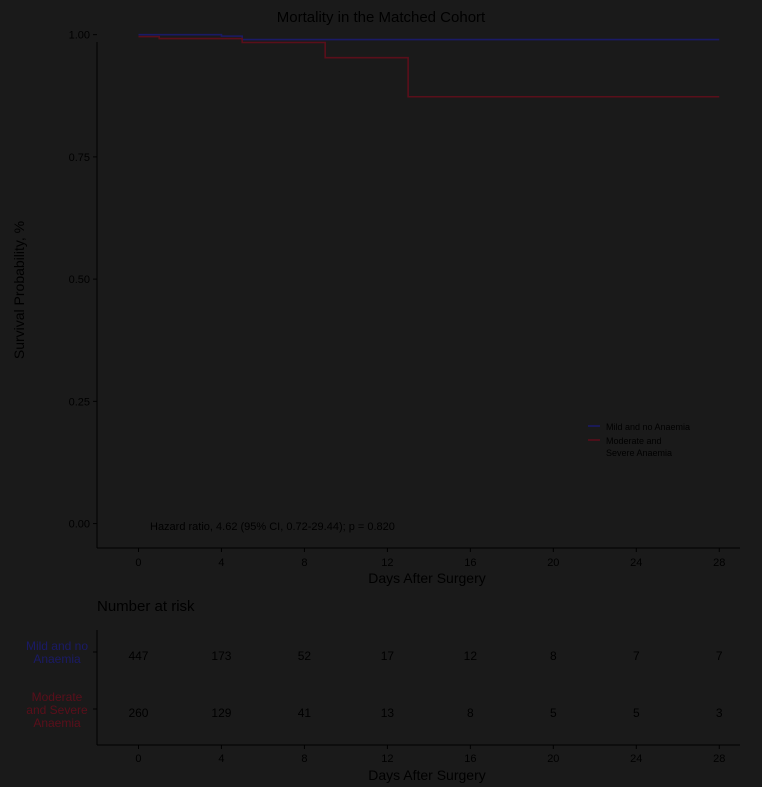 Image resolution: width=762 pixels, height=787 pixels. Describe the element at coordinates (388, 656) in the screenshot. I see `risk-count: 17` at that location.